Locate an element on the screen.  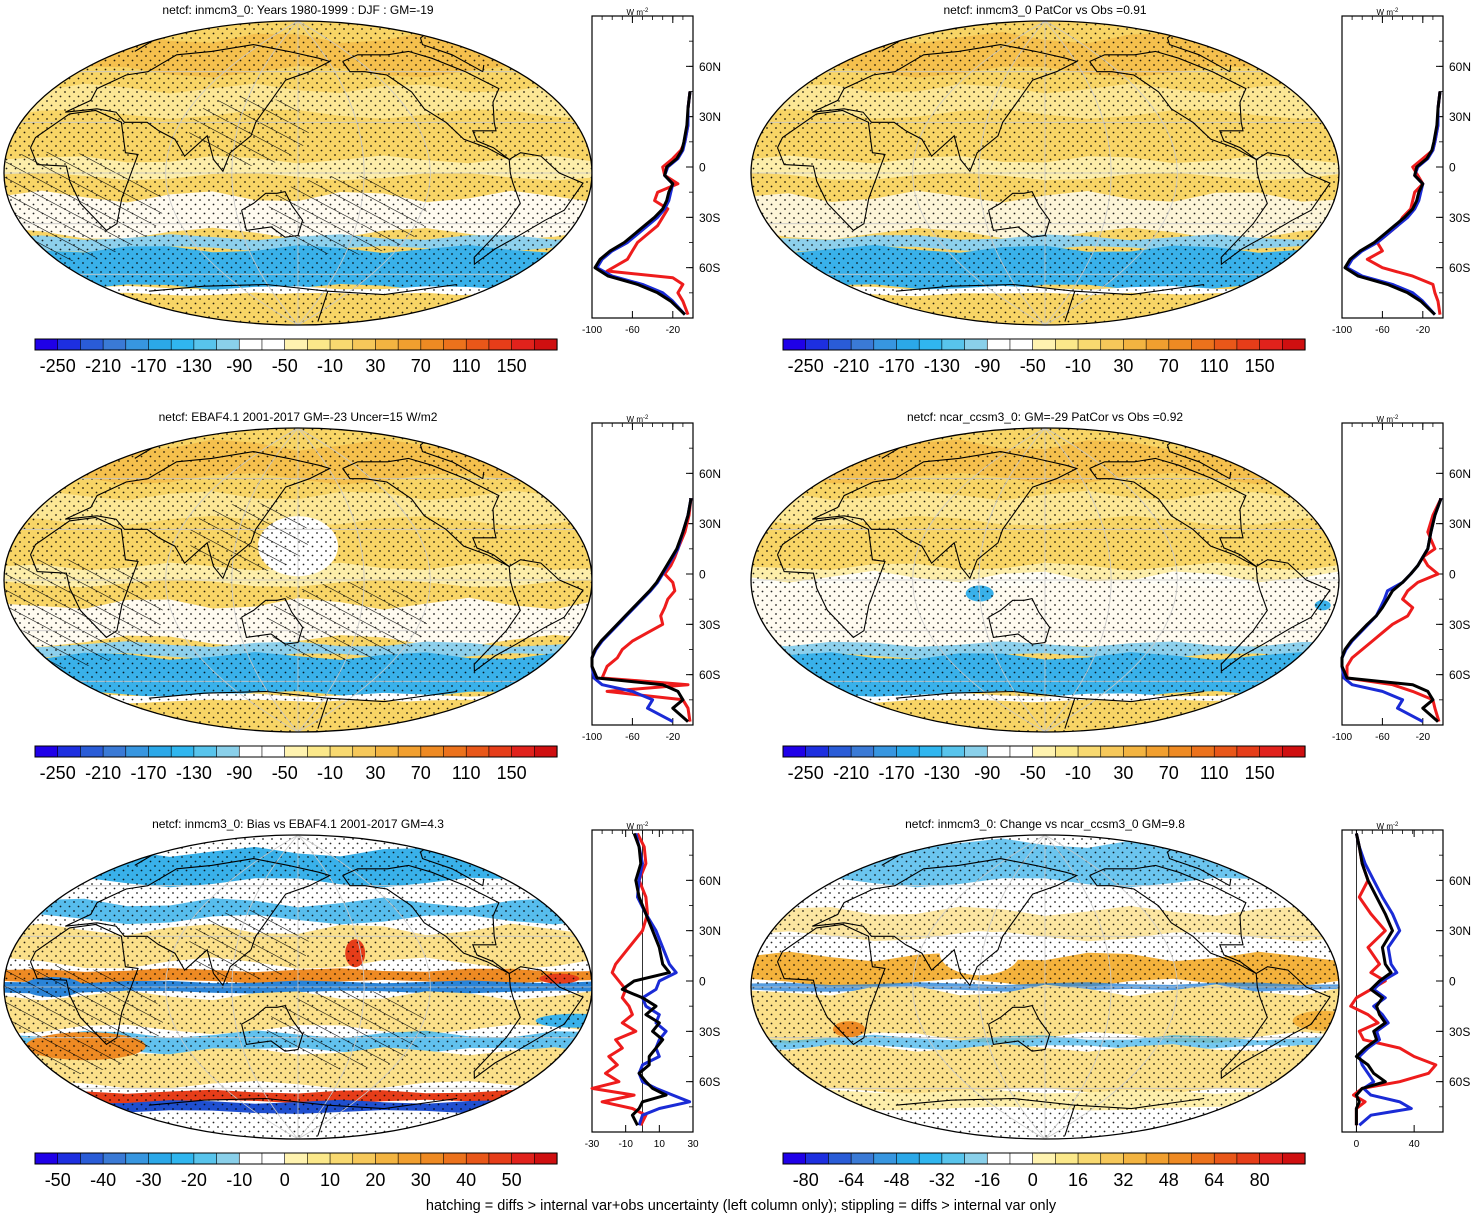
colorbar-label: -80 is located at coordinates (806, 1180).